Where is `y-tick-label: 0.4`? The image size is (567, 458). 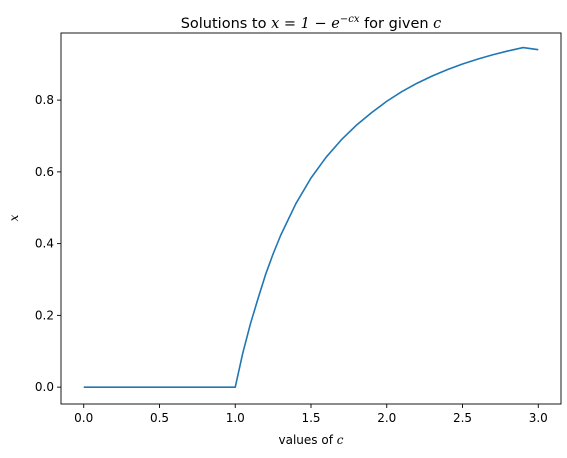
y-tick-label: 0.4 is located at coordinates (44, 244).